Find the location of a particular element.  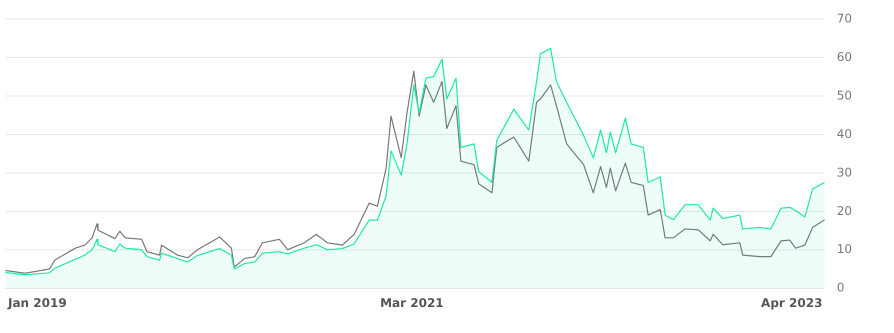

x-tick-label: Jan 2019 is located at coordinates (36, 303).